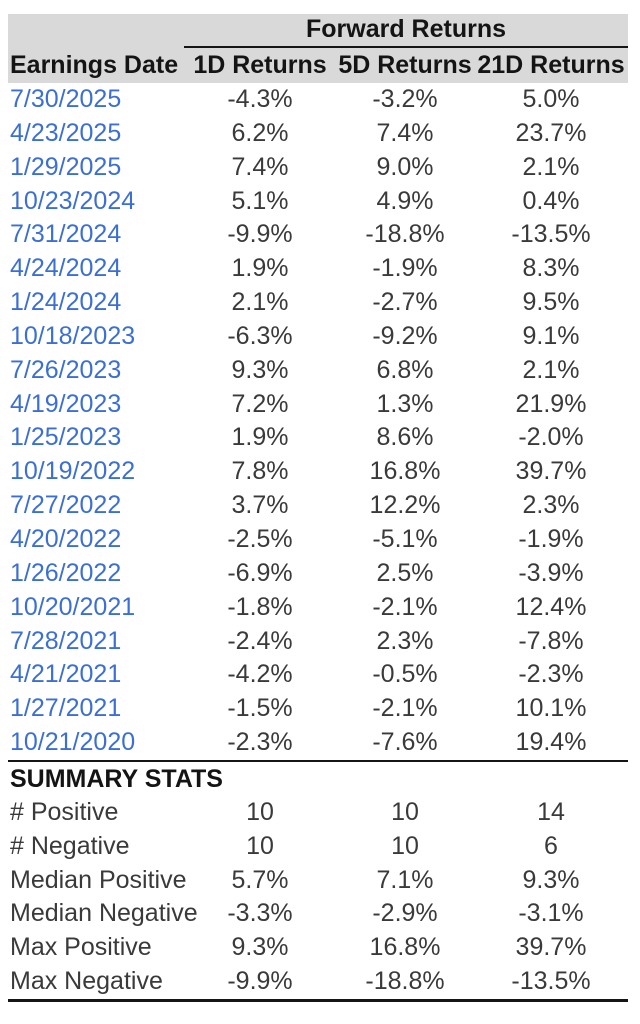 This screenshot has width=640, height=1024. Describe the element at coordinates (70, 845) in the screenshot. I see `summary-stat-label: # Negative` at that location.